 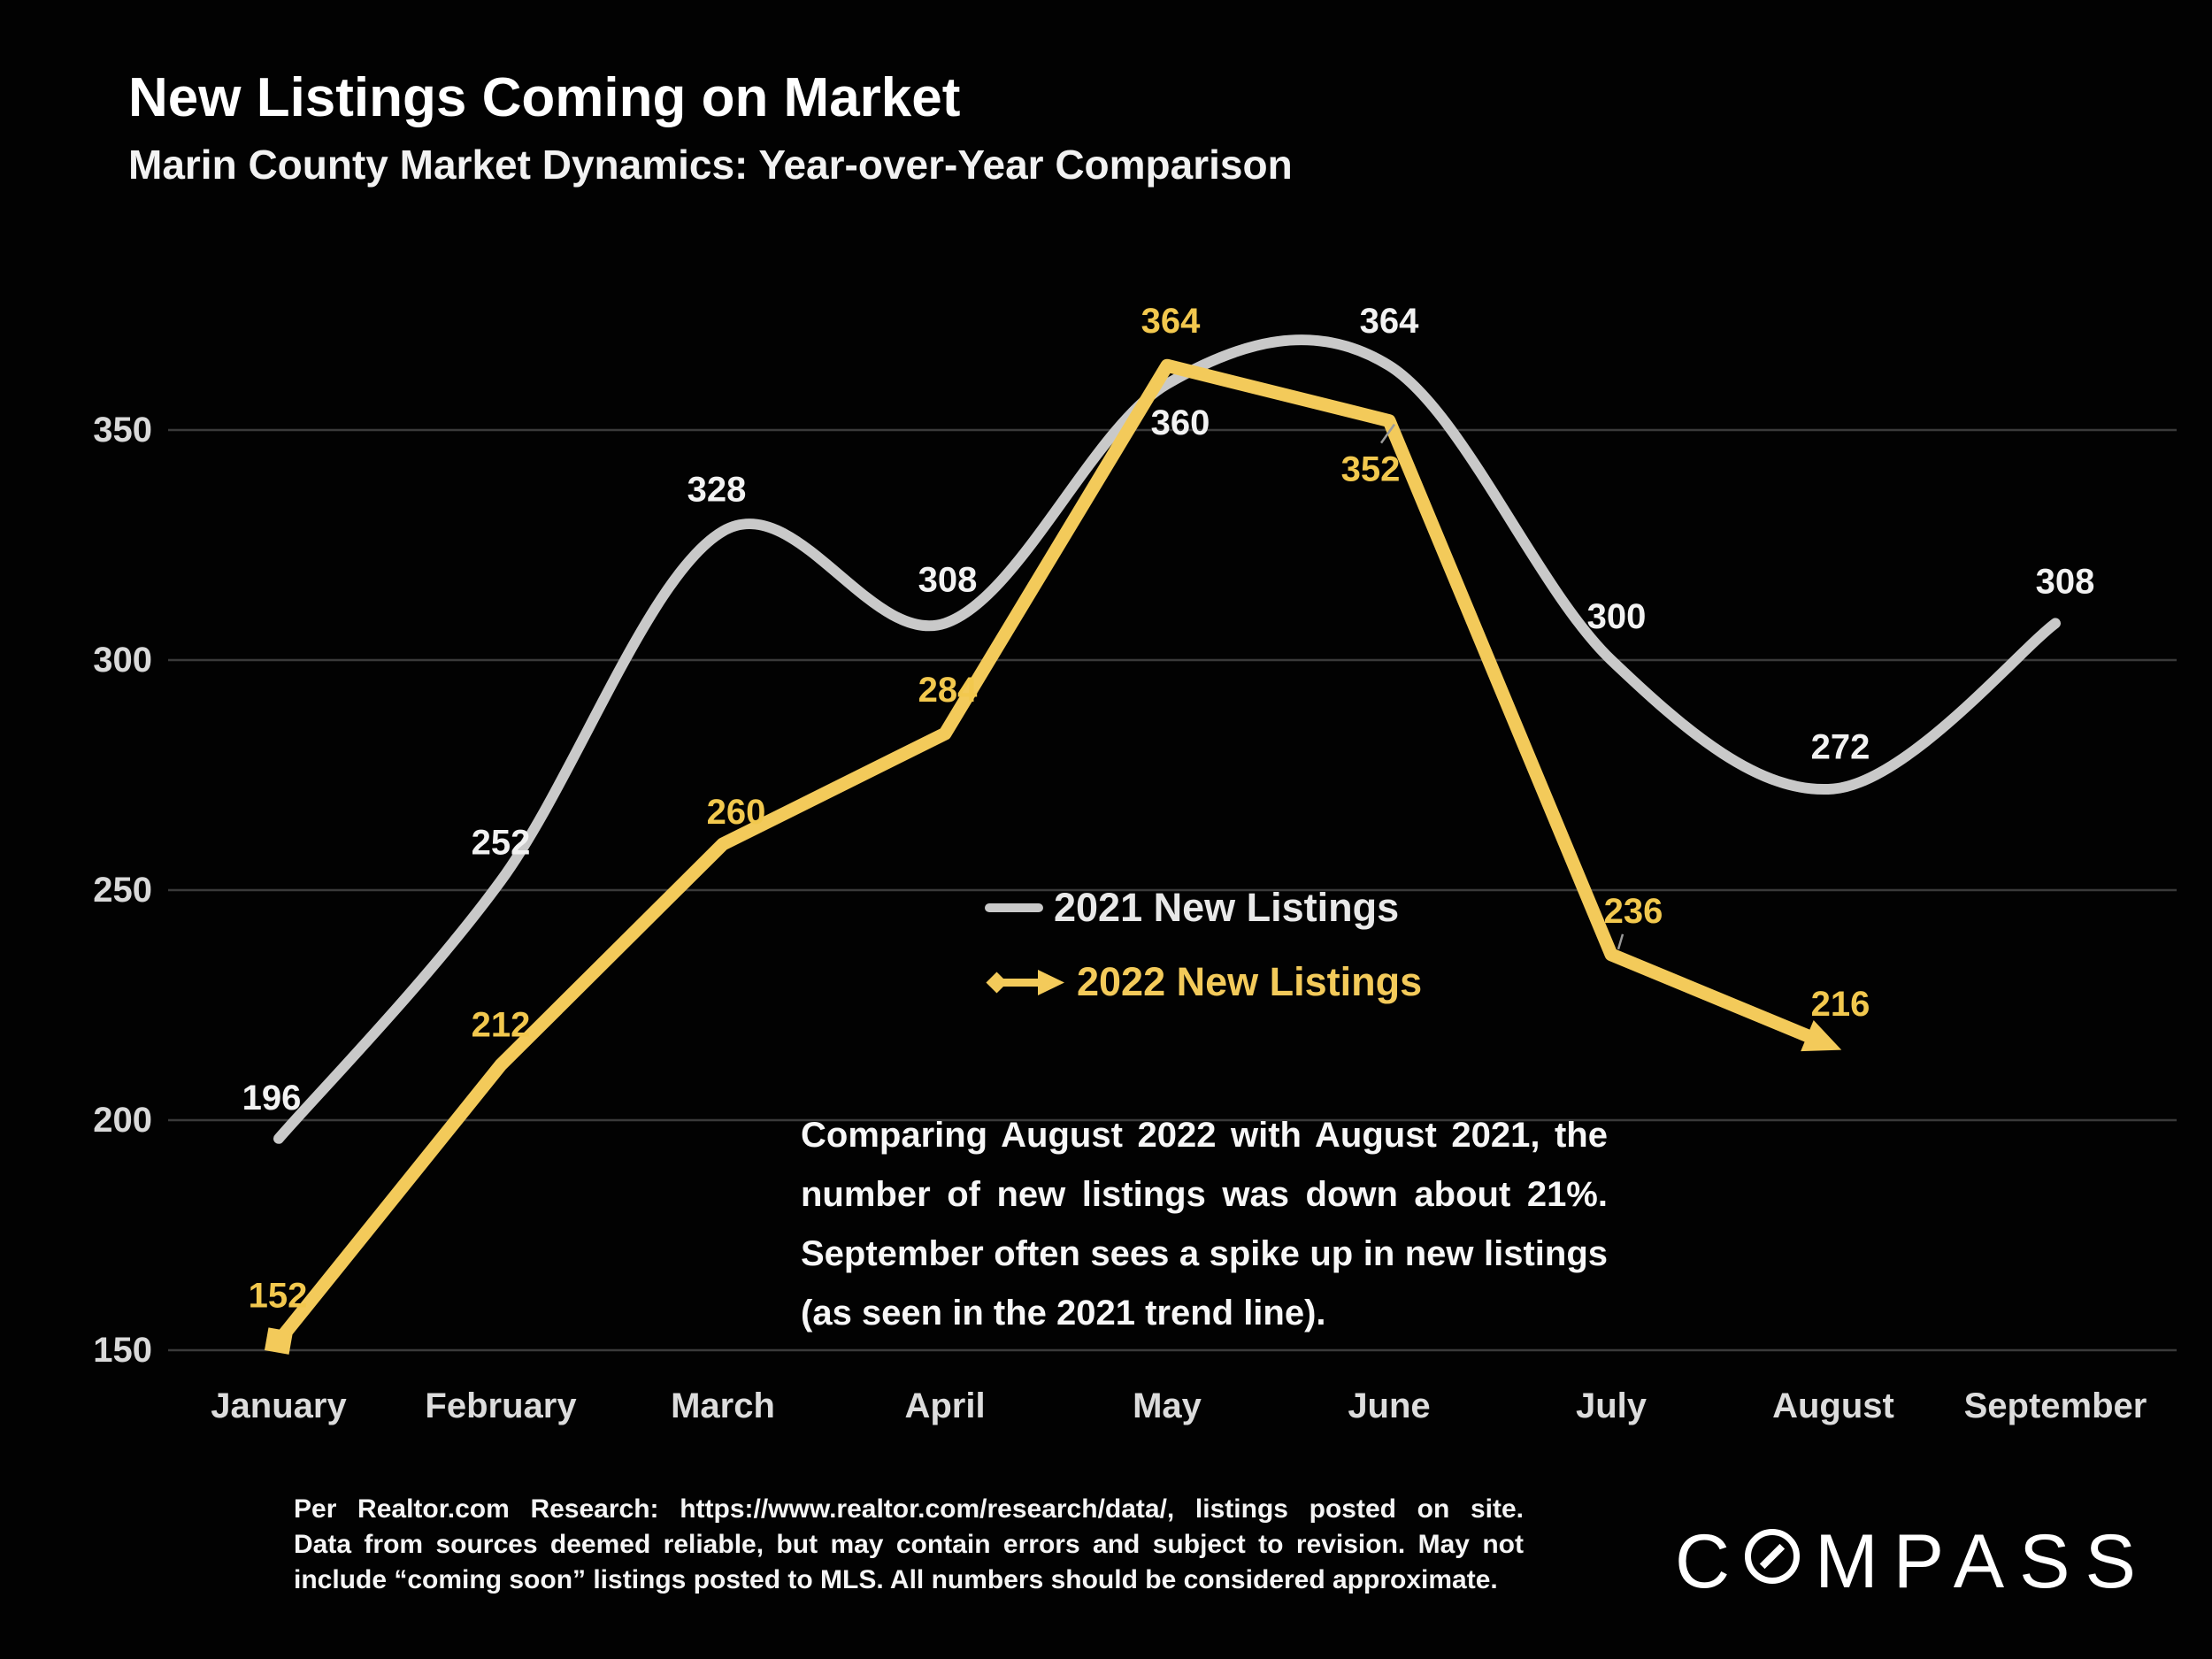 What do you see at coordinates (1634, 912) in the screenshot?
I see `data-label-236: 236` at bounding box center [1634, 912].